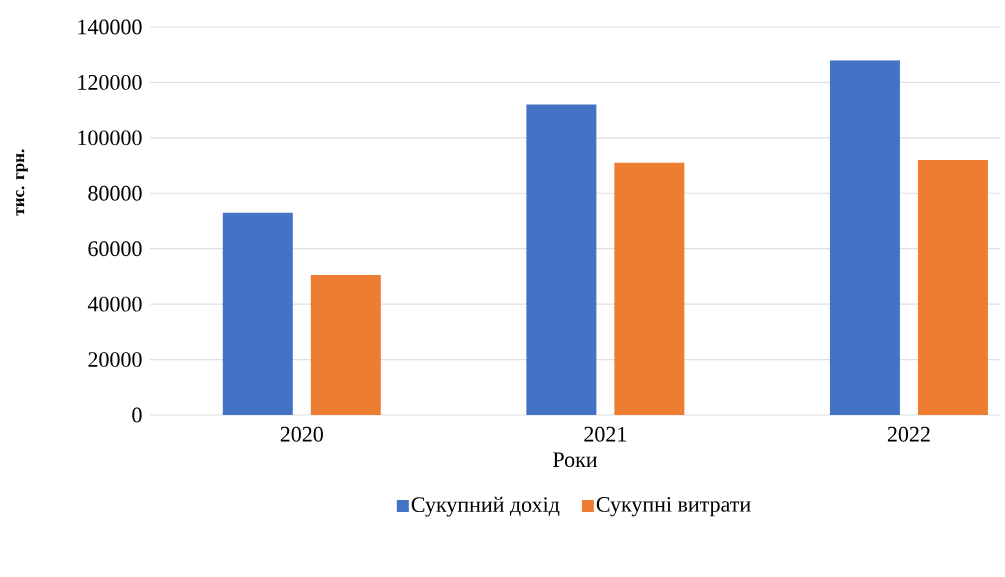 The width and height of the screenshot is (1005, 577). What do you see at coordinates (114, 304) in the screenshot?
I see `y-tick-label: 40000` at bounding box center [114, 304].